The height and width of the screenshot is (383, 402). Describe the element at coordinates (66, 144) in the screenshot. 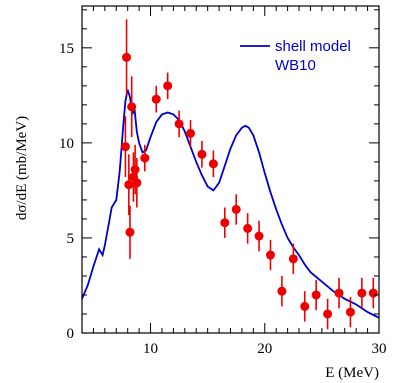

I see `y-tick-label: 10` at that location.